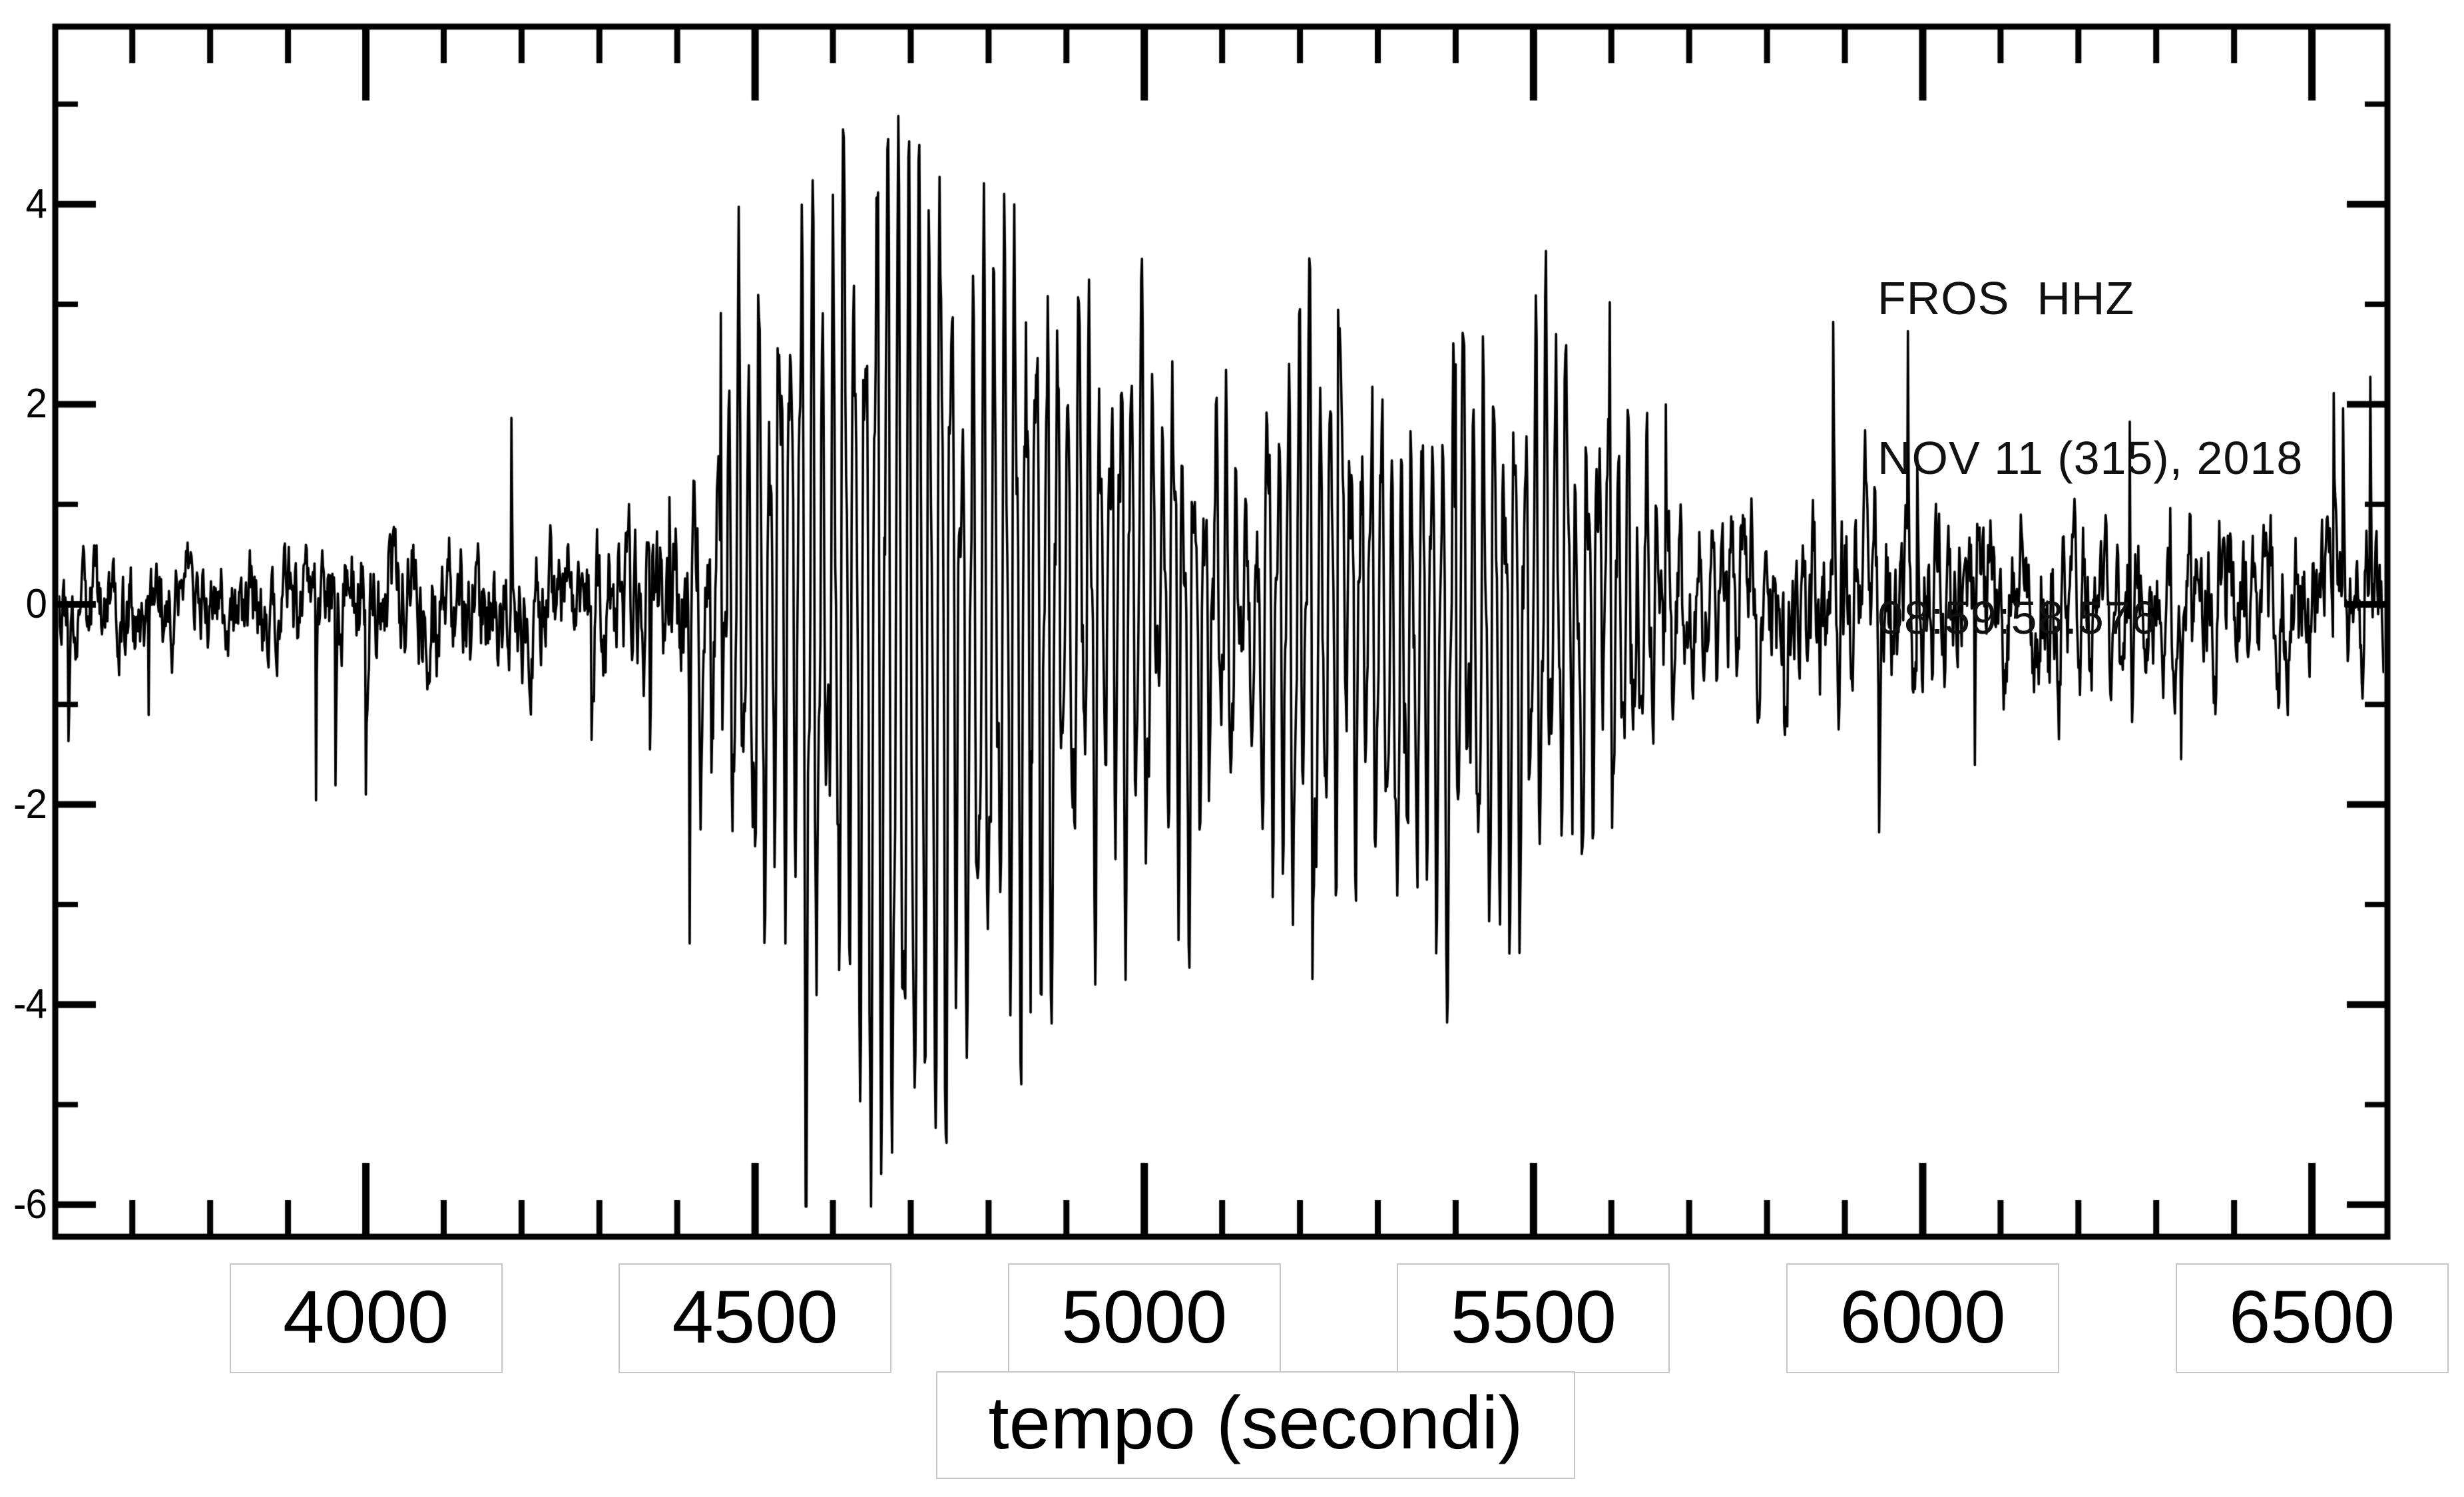  What do you see at coordinates (755, 1318) in the screenshot?
I see `x-tick-label: 4500` at bounding box center [755, 1318].